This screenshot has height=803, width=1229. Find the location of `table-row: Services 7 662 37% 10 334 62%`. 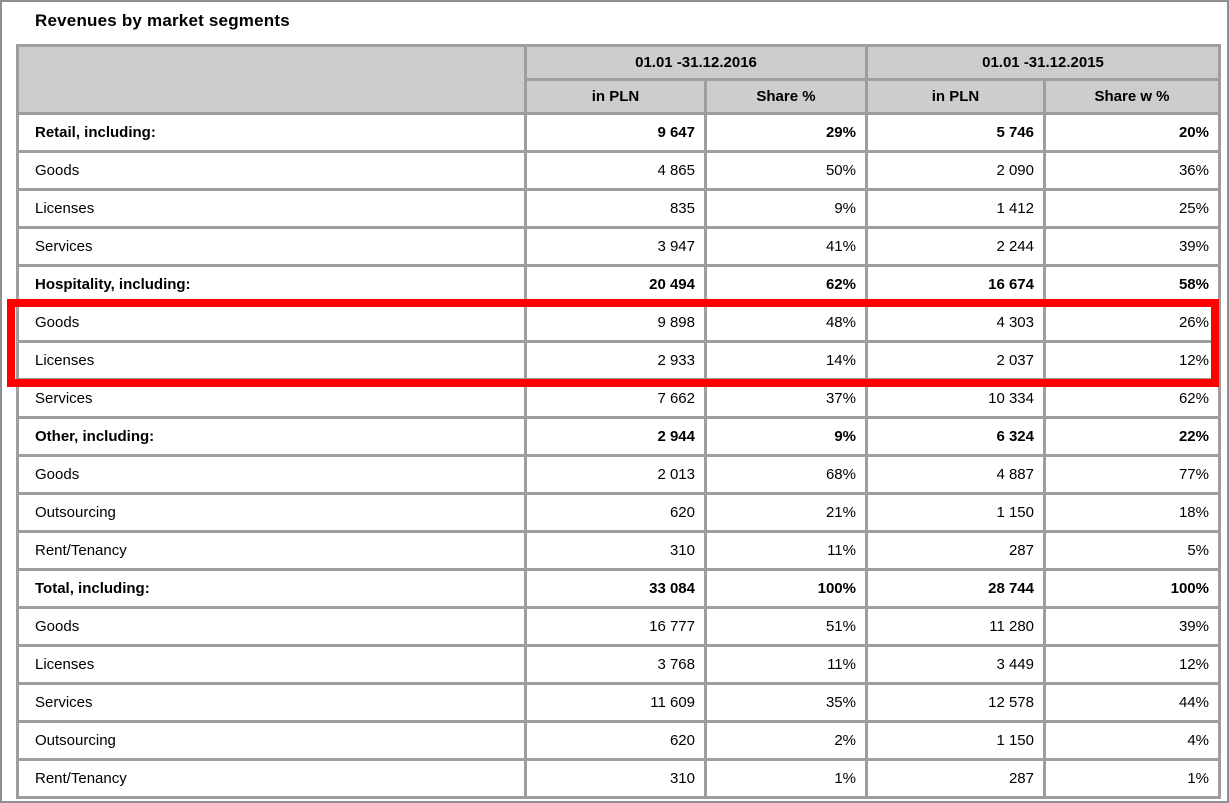

table-row: Services 7 662 37% 10 334 62% is located at coordinates (618, 398).